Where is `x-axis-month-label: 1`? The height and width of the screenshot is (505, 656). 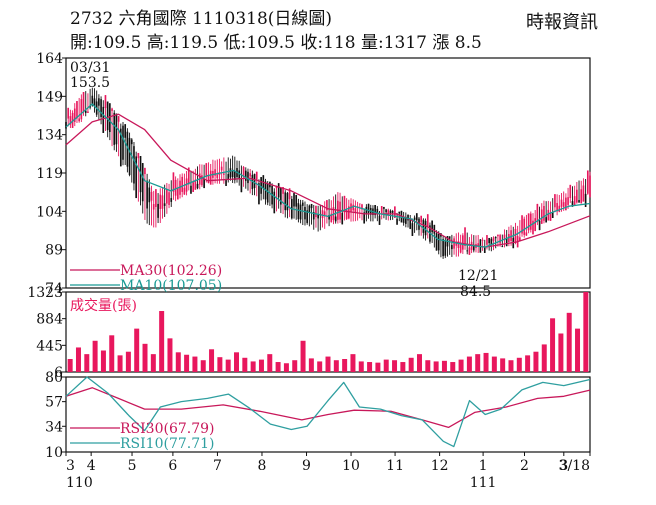
x-axis-month-label: 1 is located at coordinates (483, 466).